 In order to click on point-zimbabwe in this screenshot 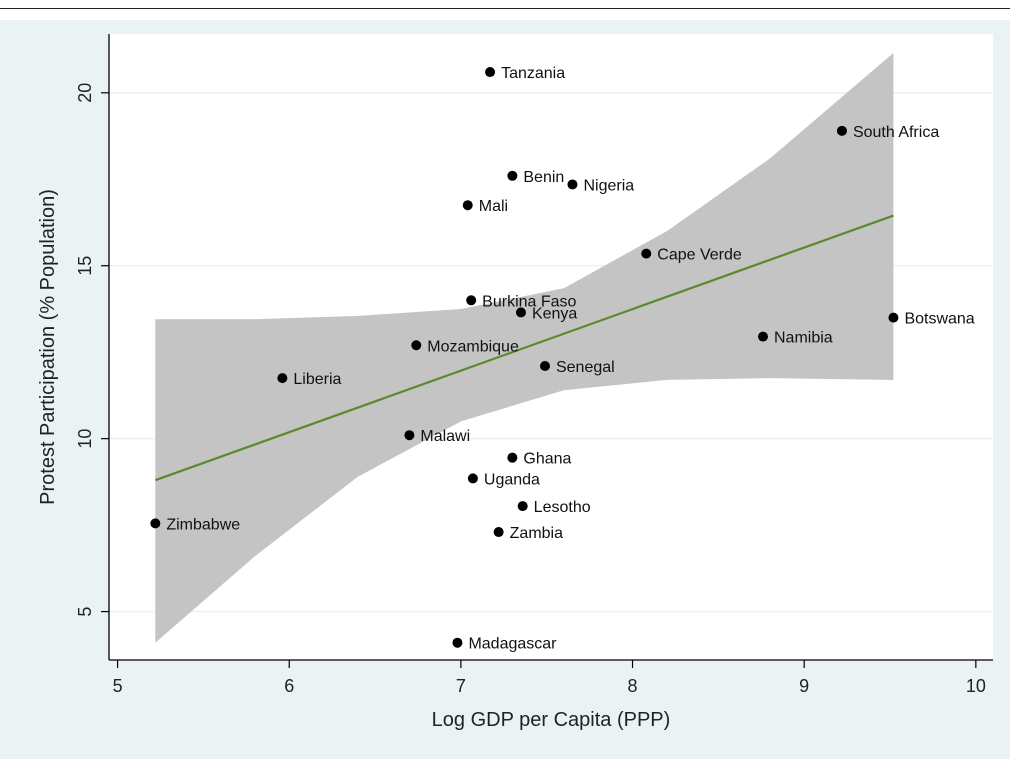, I will do `click(155, 523)`.